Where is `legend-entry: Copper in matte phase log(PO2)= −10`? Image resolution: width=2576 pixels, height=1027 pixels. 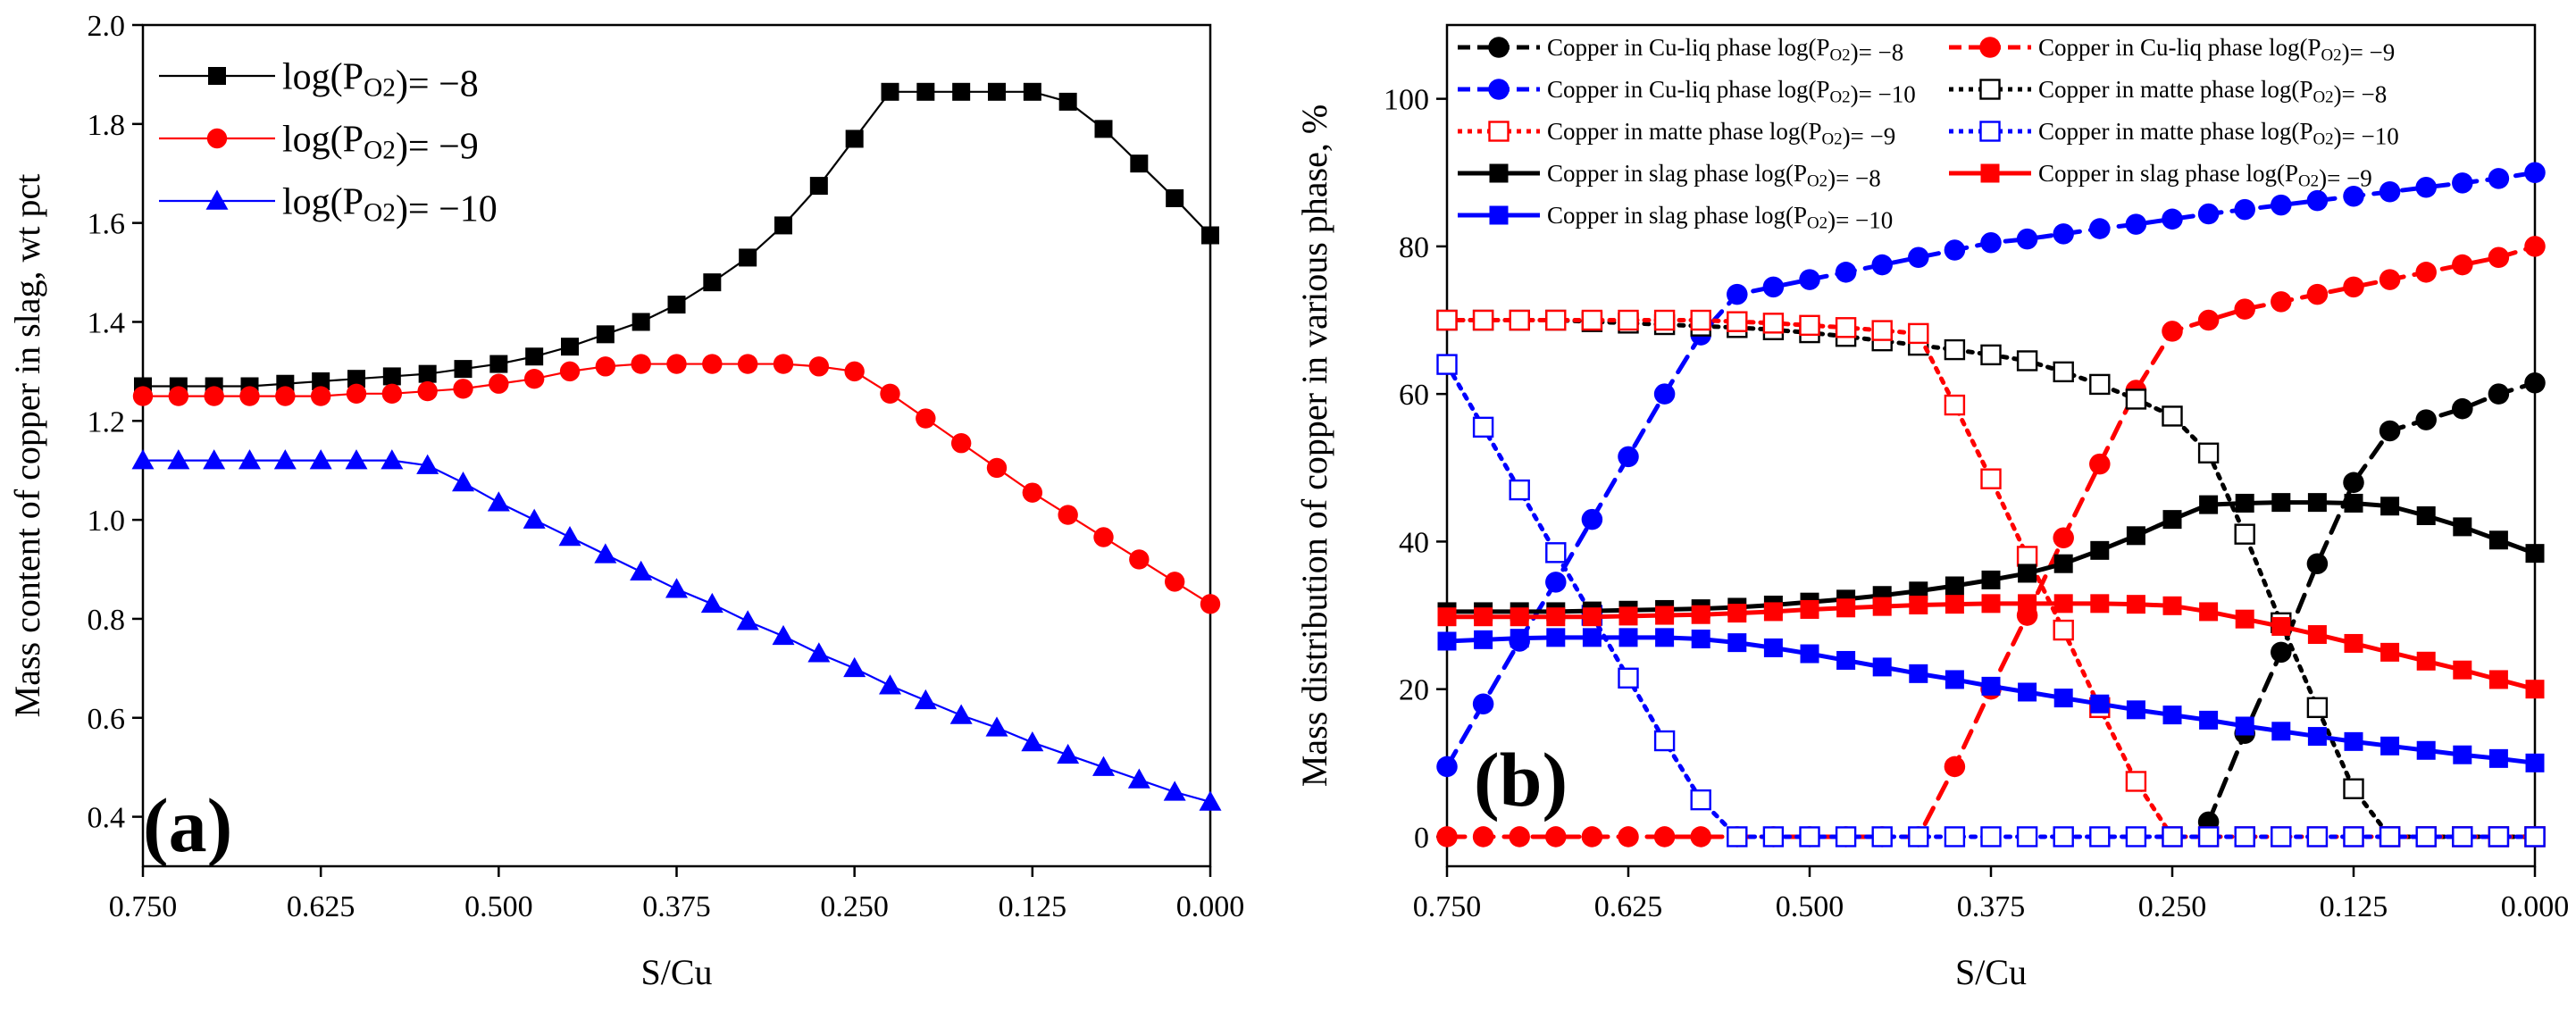
legend-entry: Copper in matte phase log(PO2)= −10 is located at coordinates (2174, 133).